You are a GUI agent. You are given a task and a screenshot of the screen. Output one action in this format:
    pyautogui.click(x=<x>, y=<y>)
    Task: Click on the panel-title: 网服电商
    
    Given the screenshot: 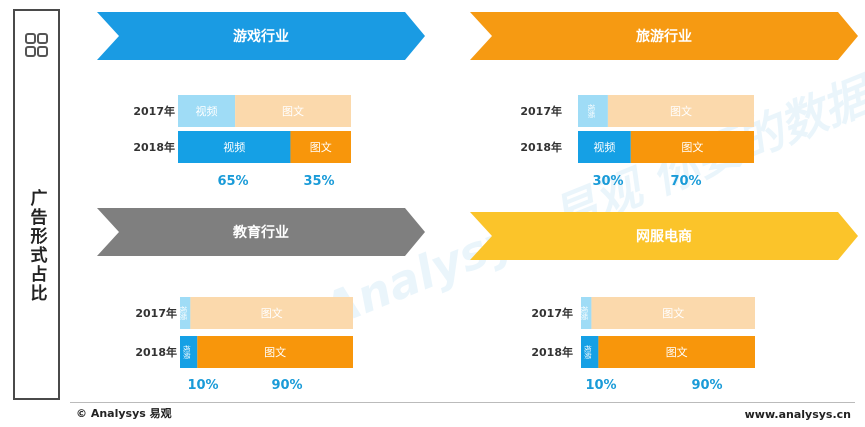 What is the action you would take?
    pyautogui.click(x=664, y=236)
    